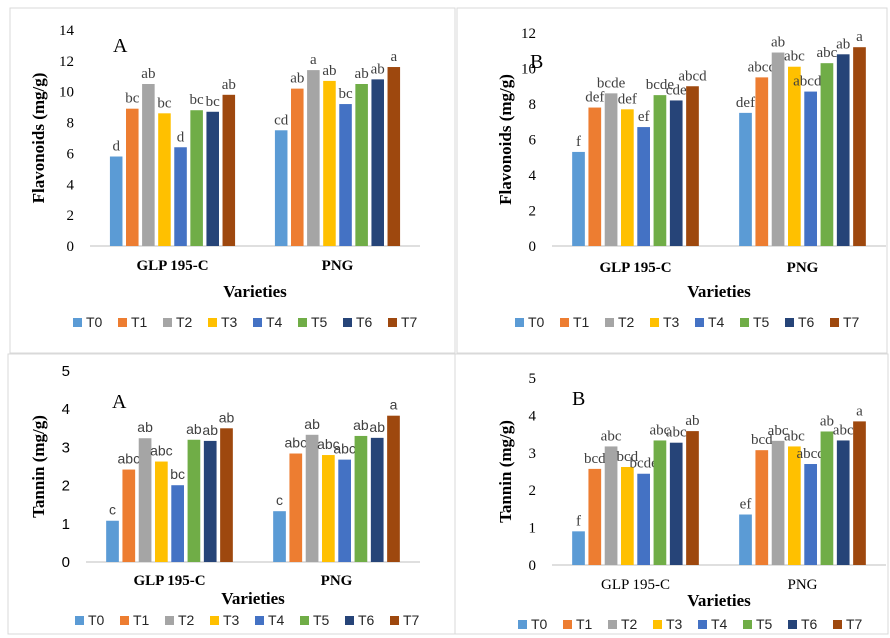 The height and width of the screenshot is (638, 890). Describe the element at coordinates (594, 98) in the screenshot. I see `data-label: def` at that location.